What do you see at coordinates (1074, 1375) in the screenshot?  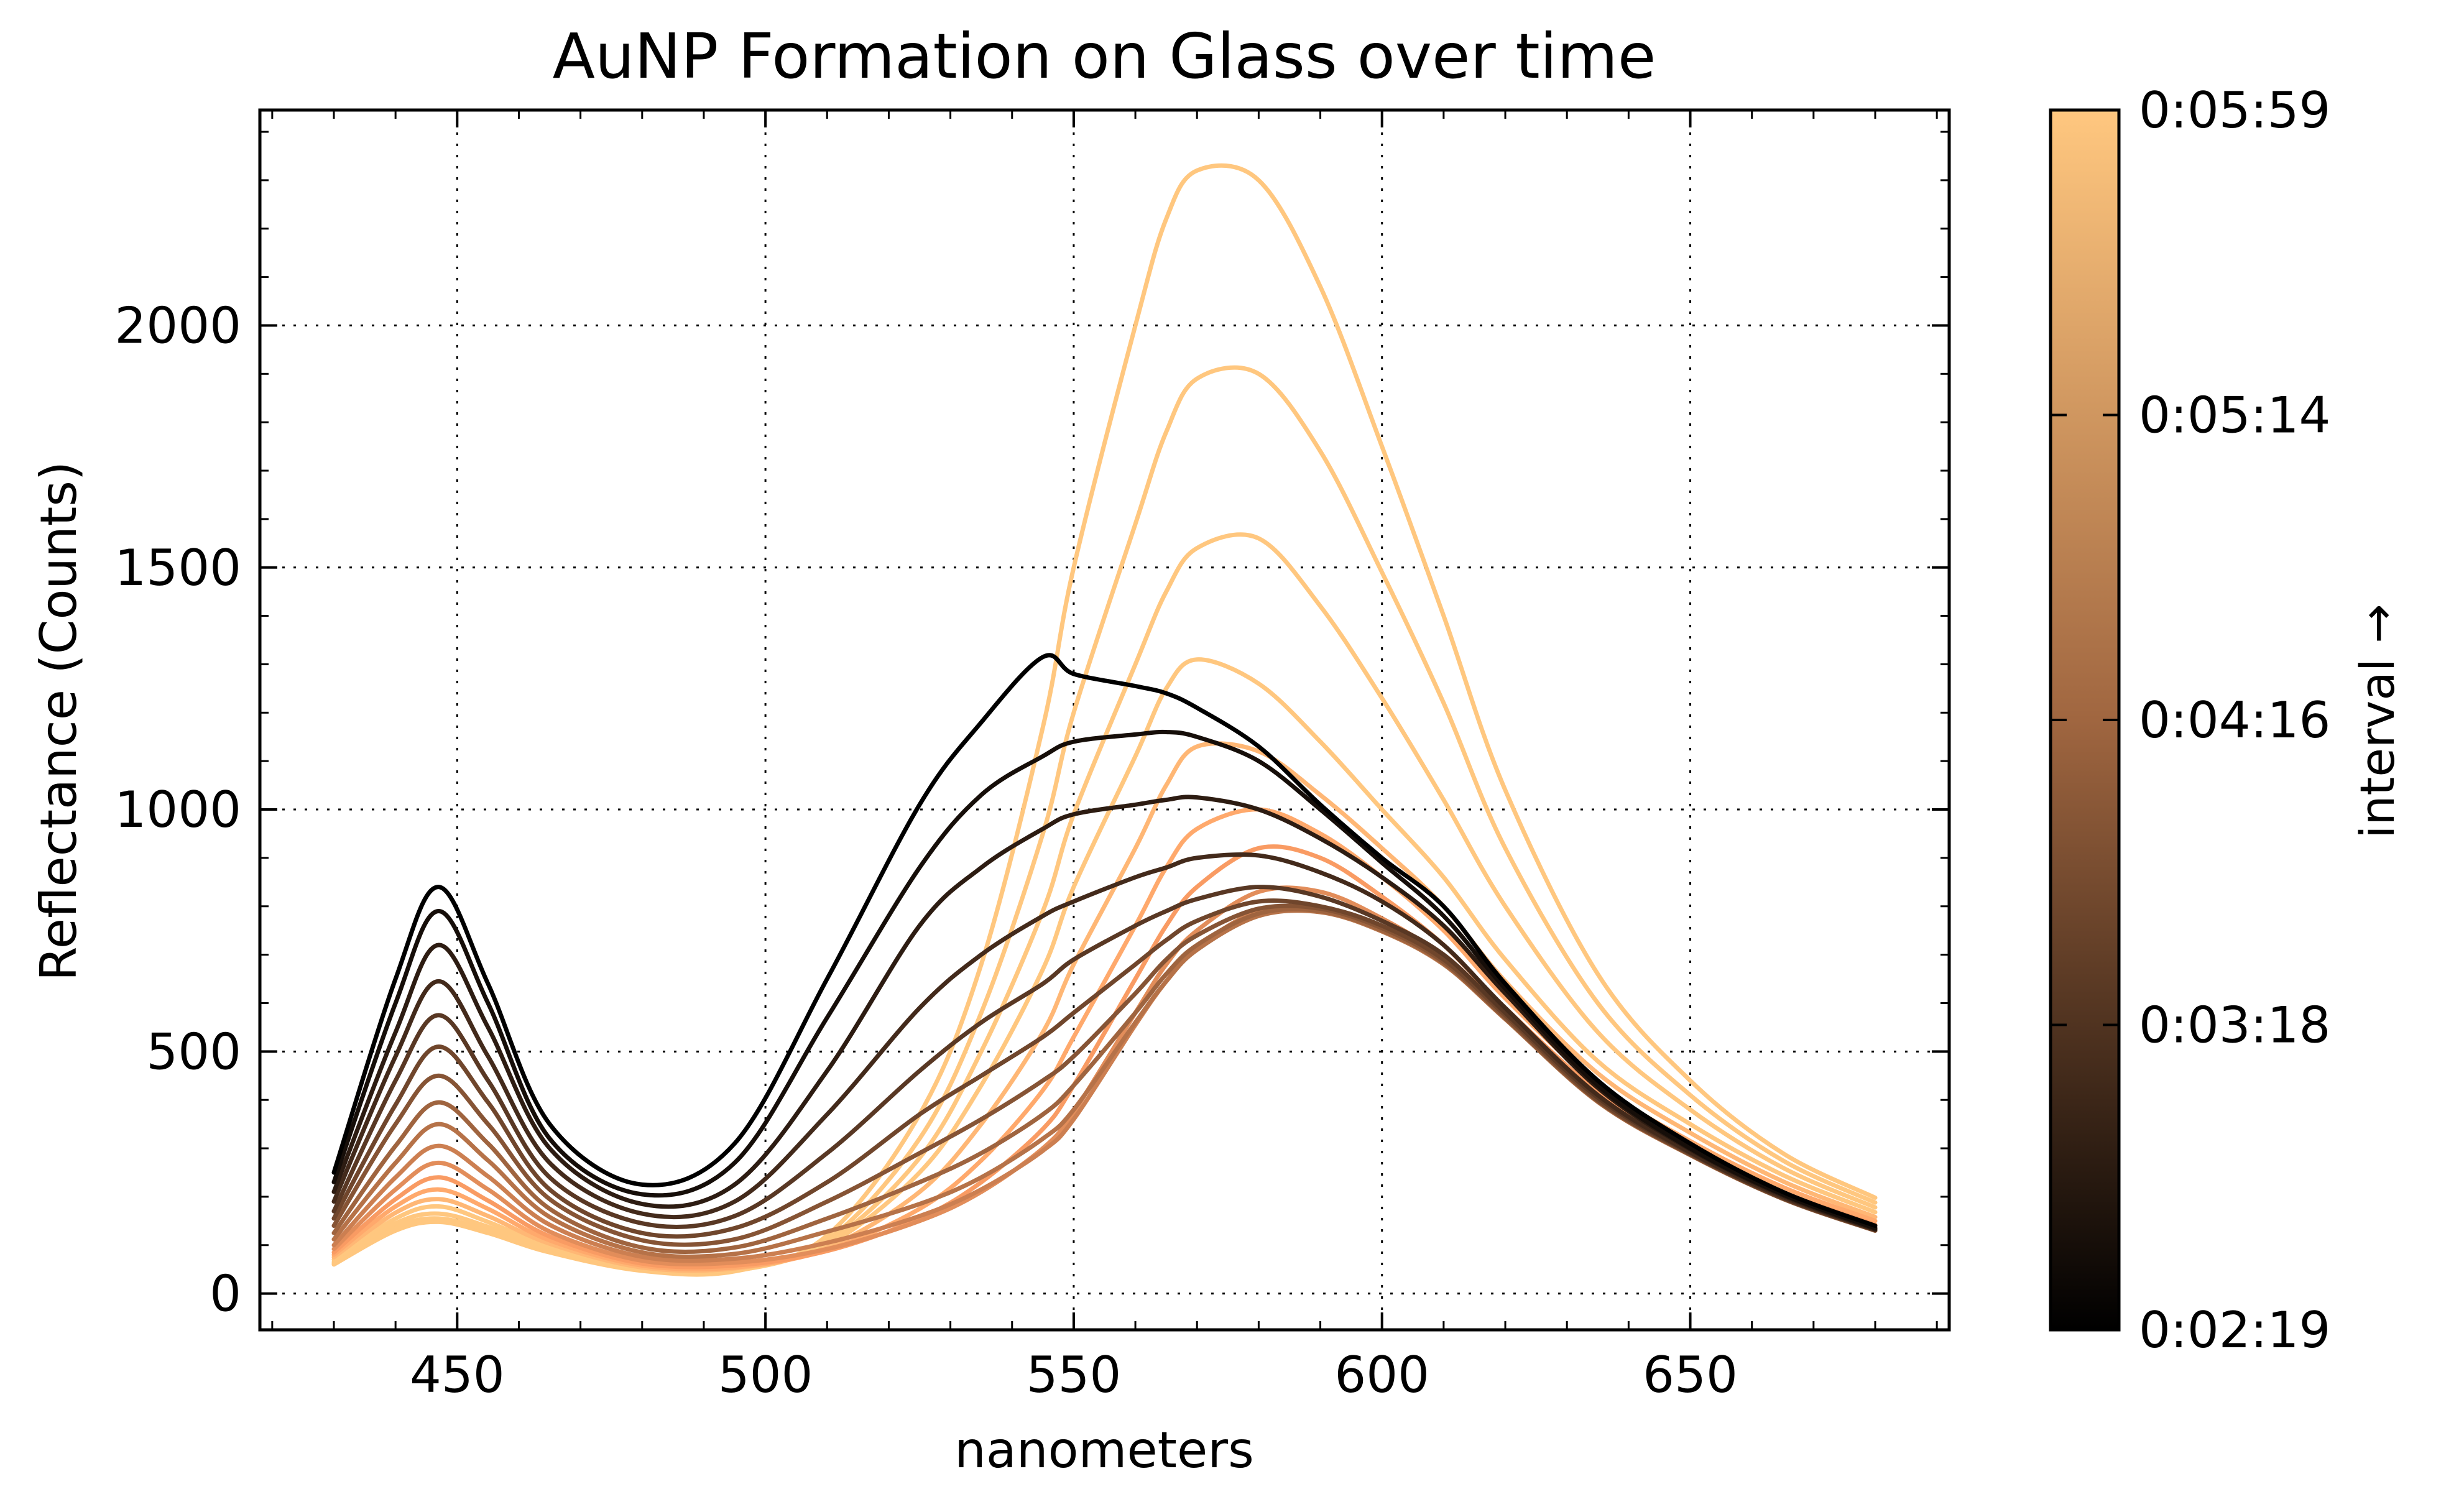 I see `x-tick-label: 550` at bounding box center [1074, 1375].